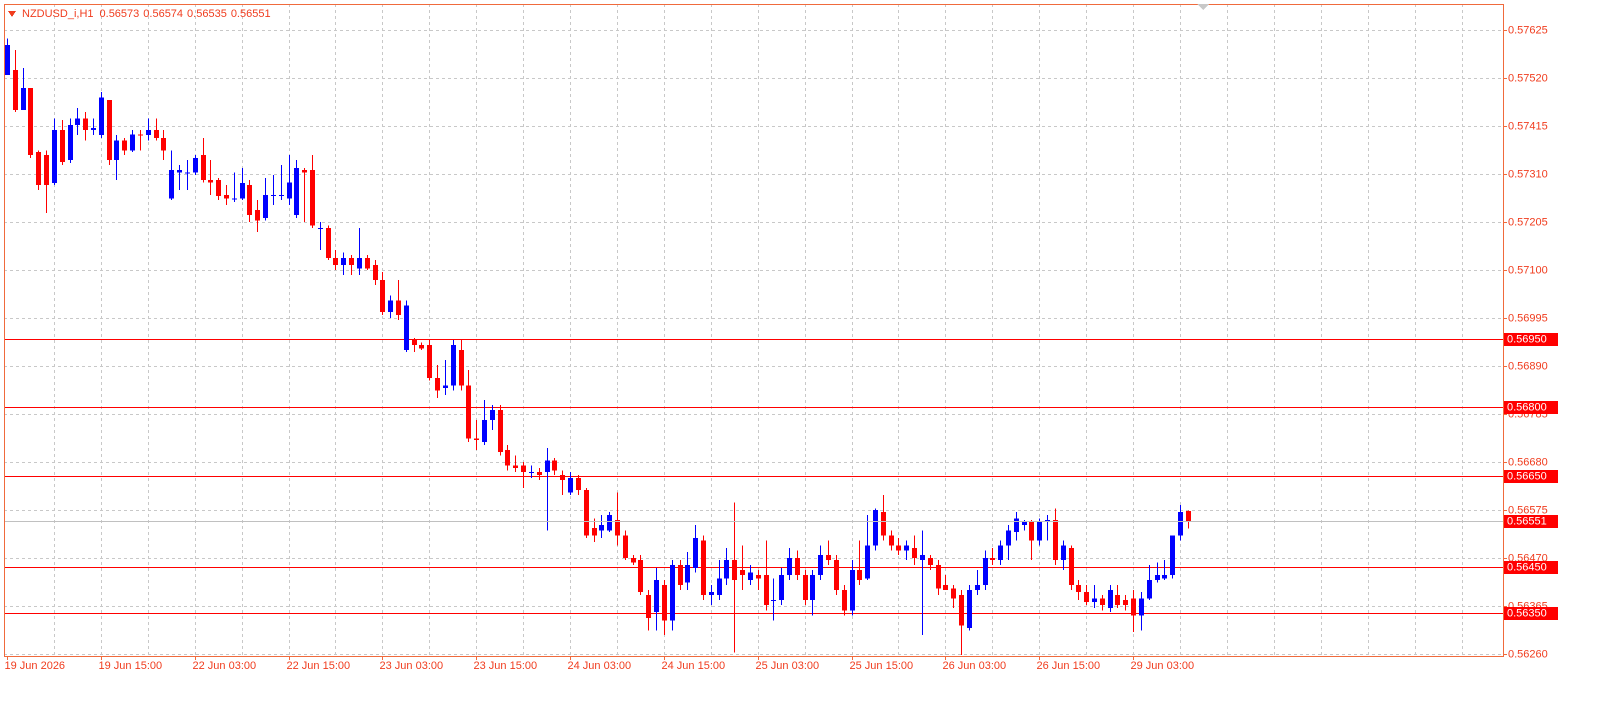 The width and height of the screenshot is (1601, 713). What do you see at coordinates (1527, 521) in the screenshot?
I see `price-label: 0.56551` at bounding box center [1527, 521].